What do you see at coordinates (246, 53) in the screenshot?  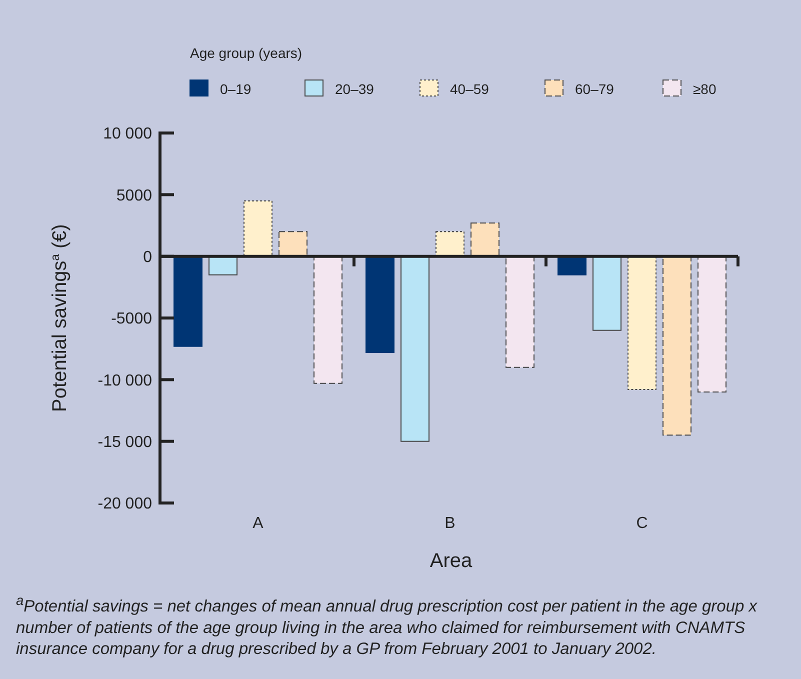 I see `legend-title: Age group (years)` at bounding box center [246, 53].